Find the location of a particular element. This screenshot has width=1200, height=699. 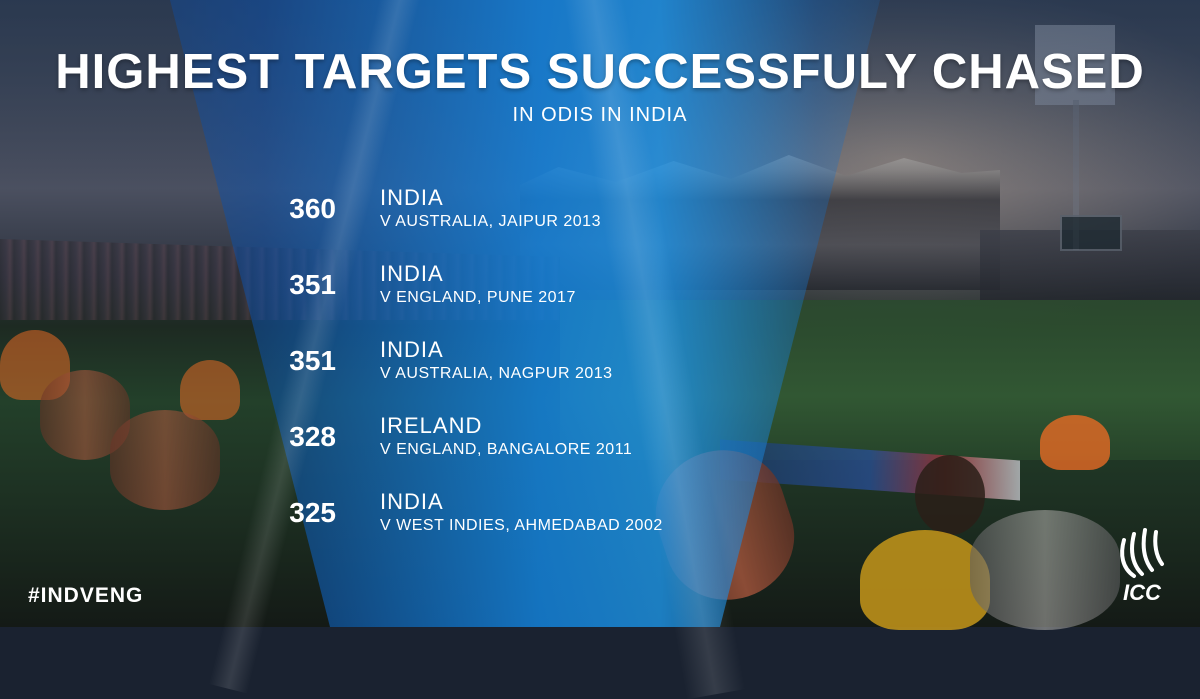

target-score: 325 is located at coordinates (312, 512).